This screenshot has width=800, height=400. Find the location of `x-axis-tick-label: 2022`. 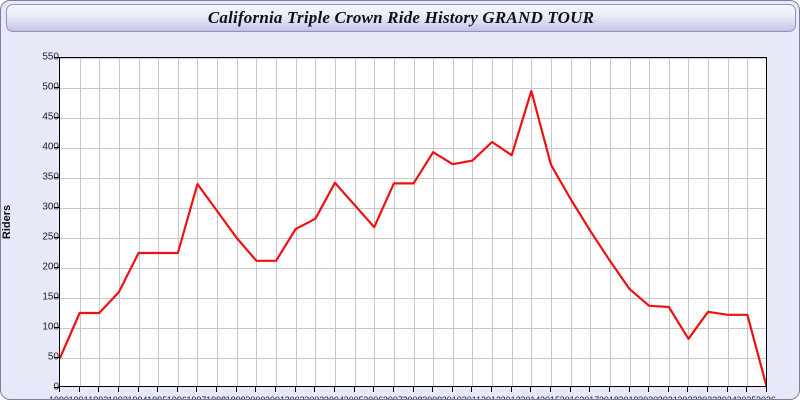

x-axis-tick-label: 2022 is located at coordinates (687, 397).